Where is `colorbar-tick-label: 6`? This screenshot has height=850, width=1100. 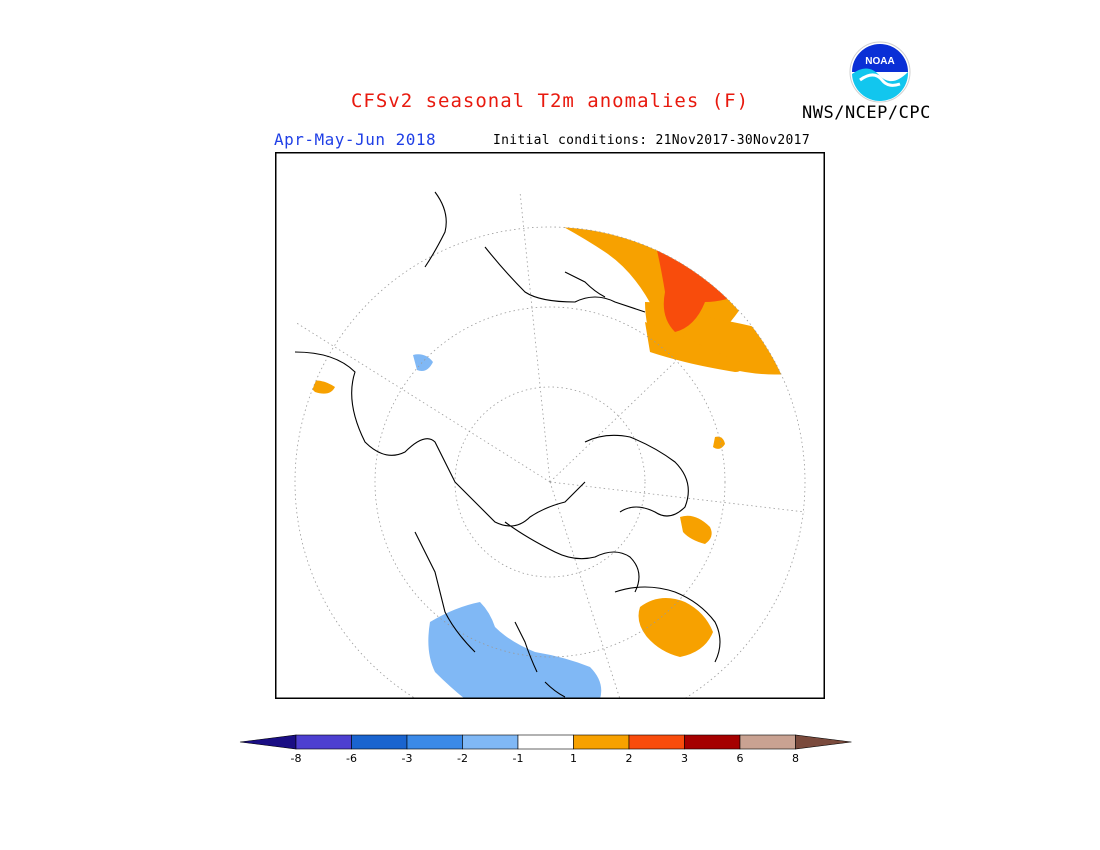 colorbar-tick-label: 6 is located at coordinates (740, 758).